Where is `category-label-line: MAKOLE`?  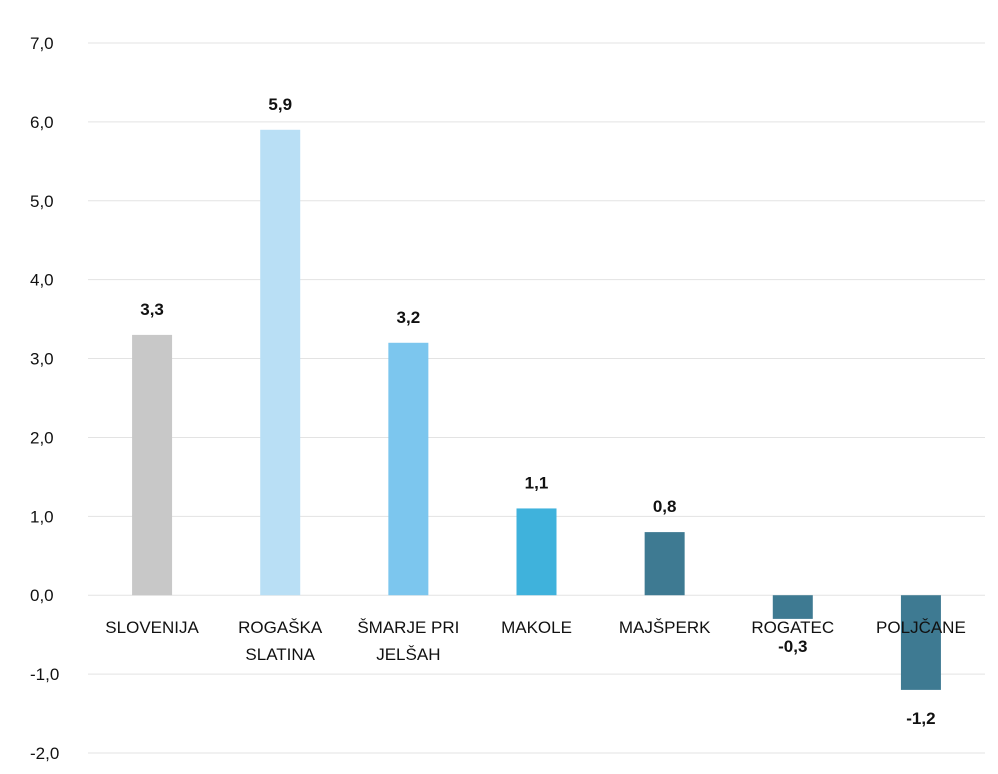 category-label-line: MAKOLE is located at coordinates (536, 627).